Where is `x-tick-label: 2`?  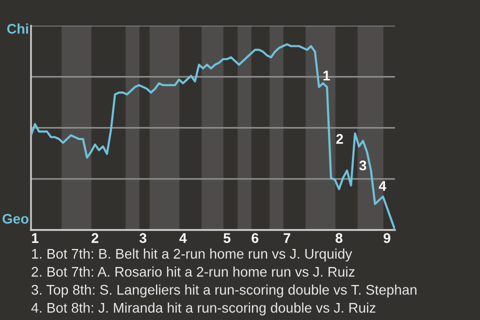 x-tick-label: 2 is located at coordinates (95, 238).